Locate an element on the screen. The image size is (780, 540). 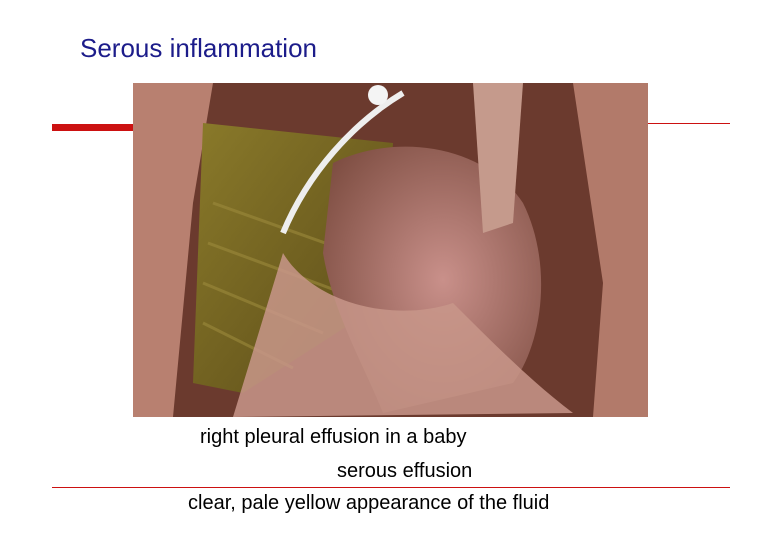
accent-bar is located at coordinates (93, 127).